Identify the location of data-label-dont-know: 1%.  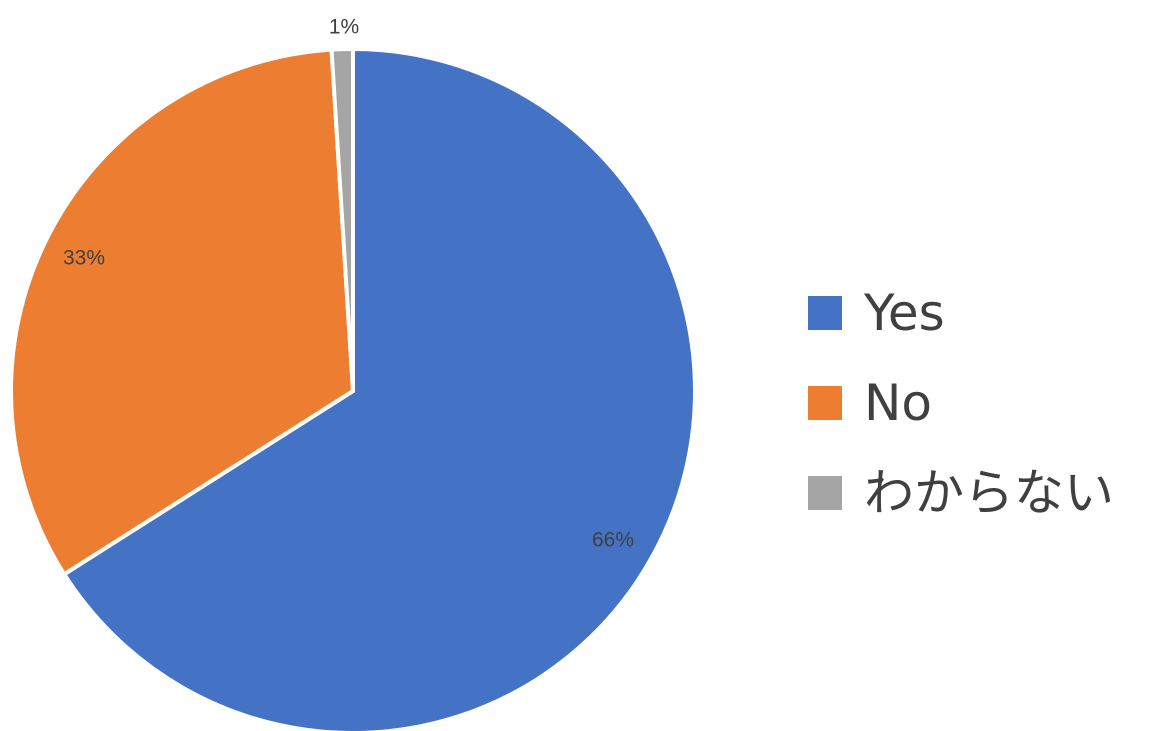
(344, 27).